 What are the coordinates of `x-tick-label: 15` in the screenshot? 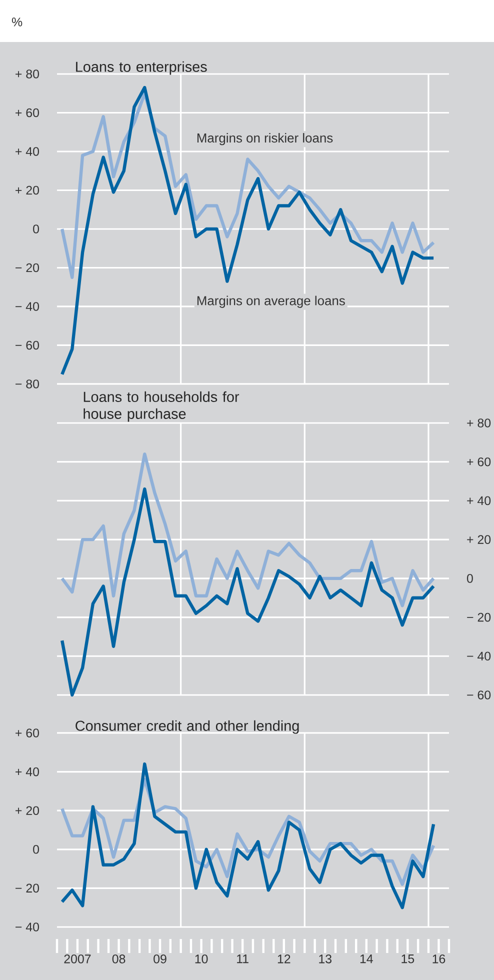 It's located at (408, 959).